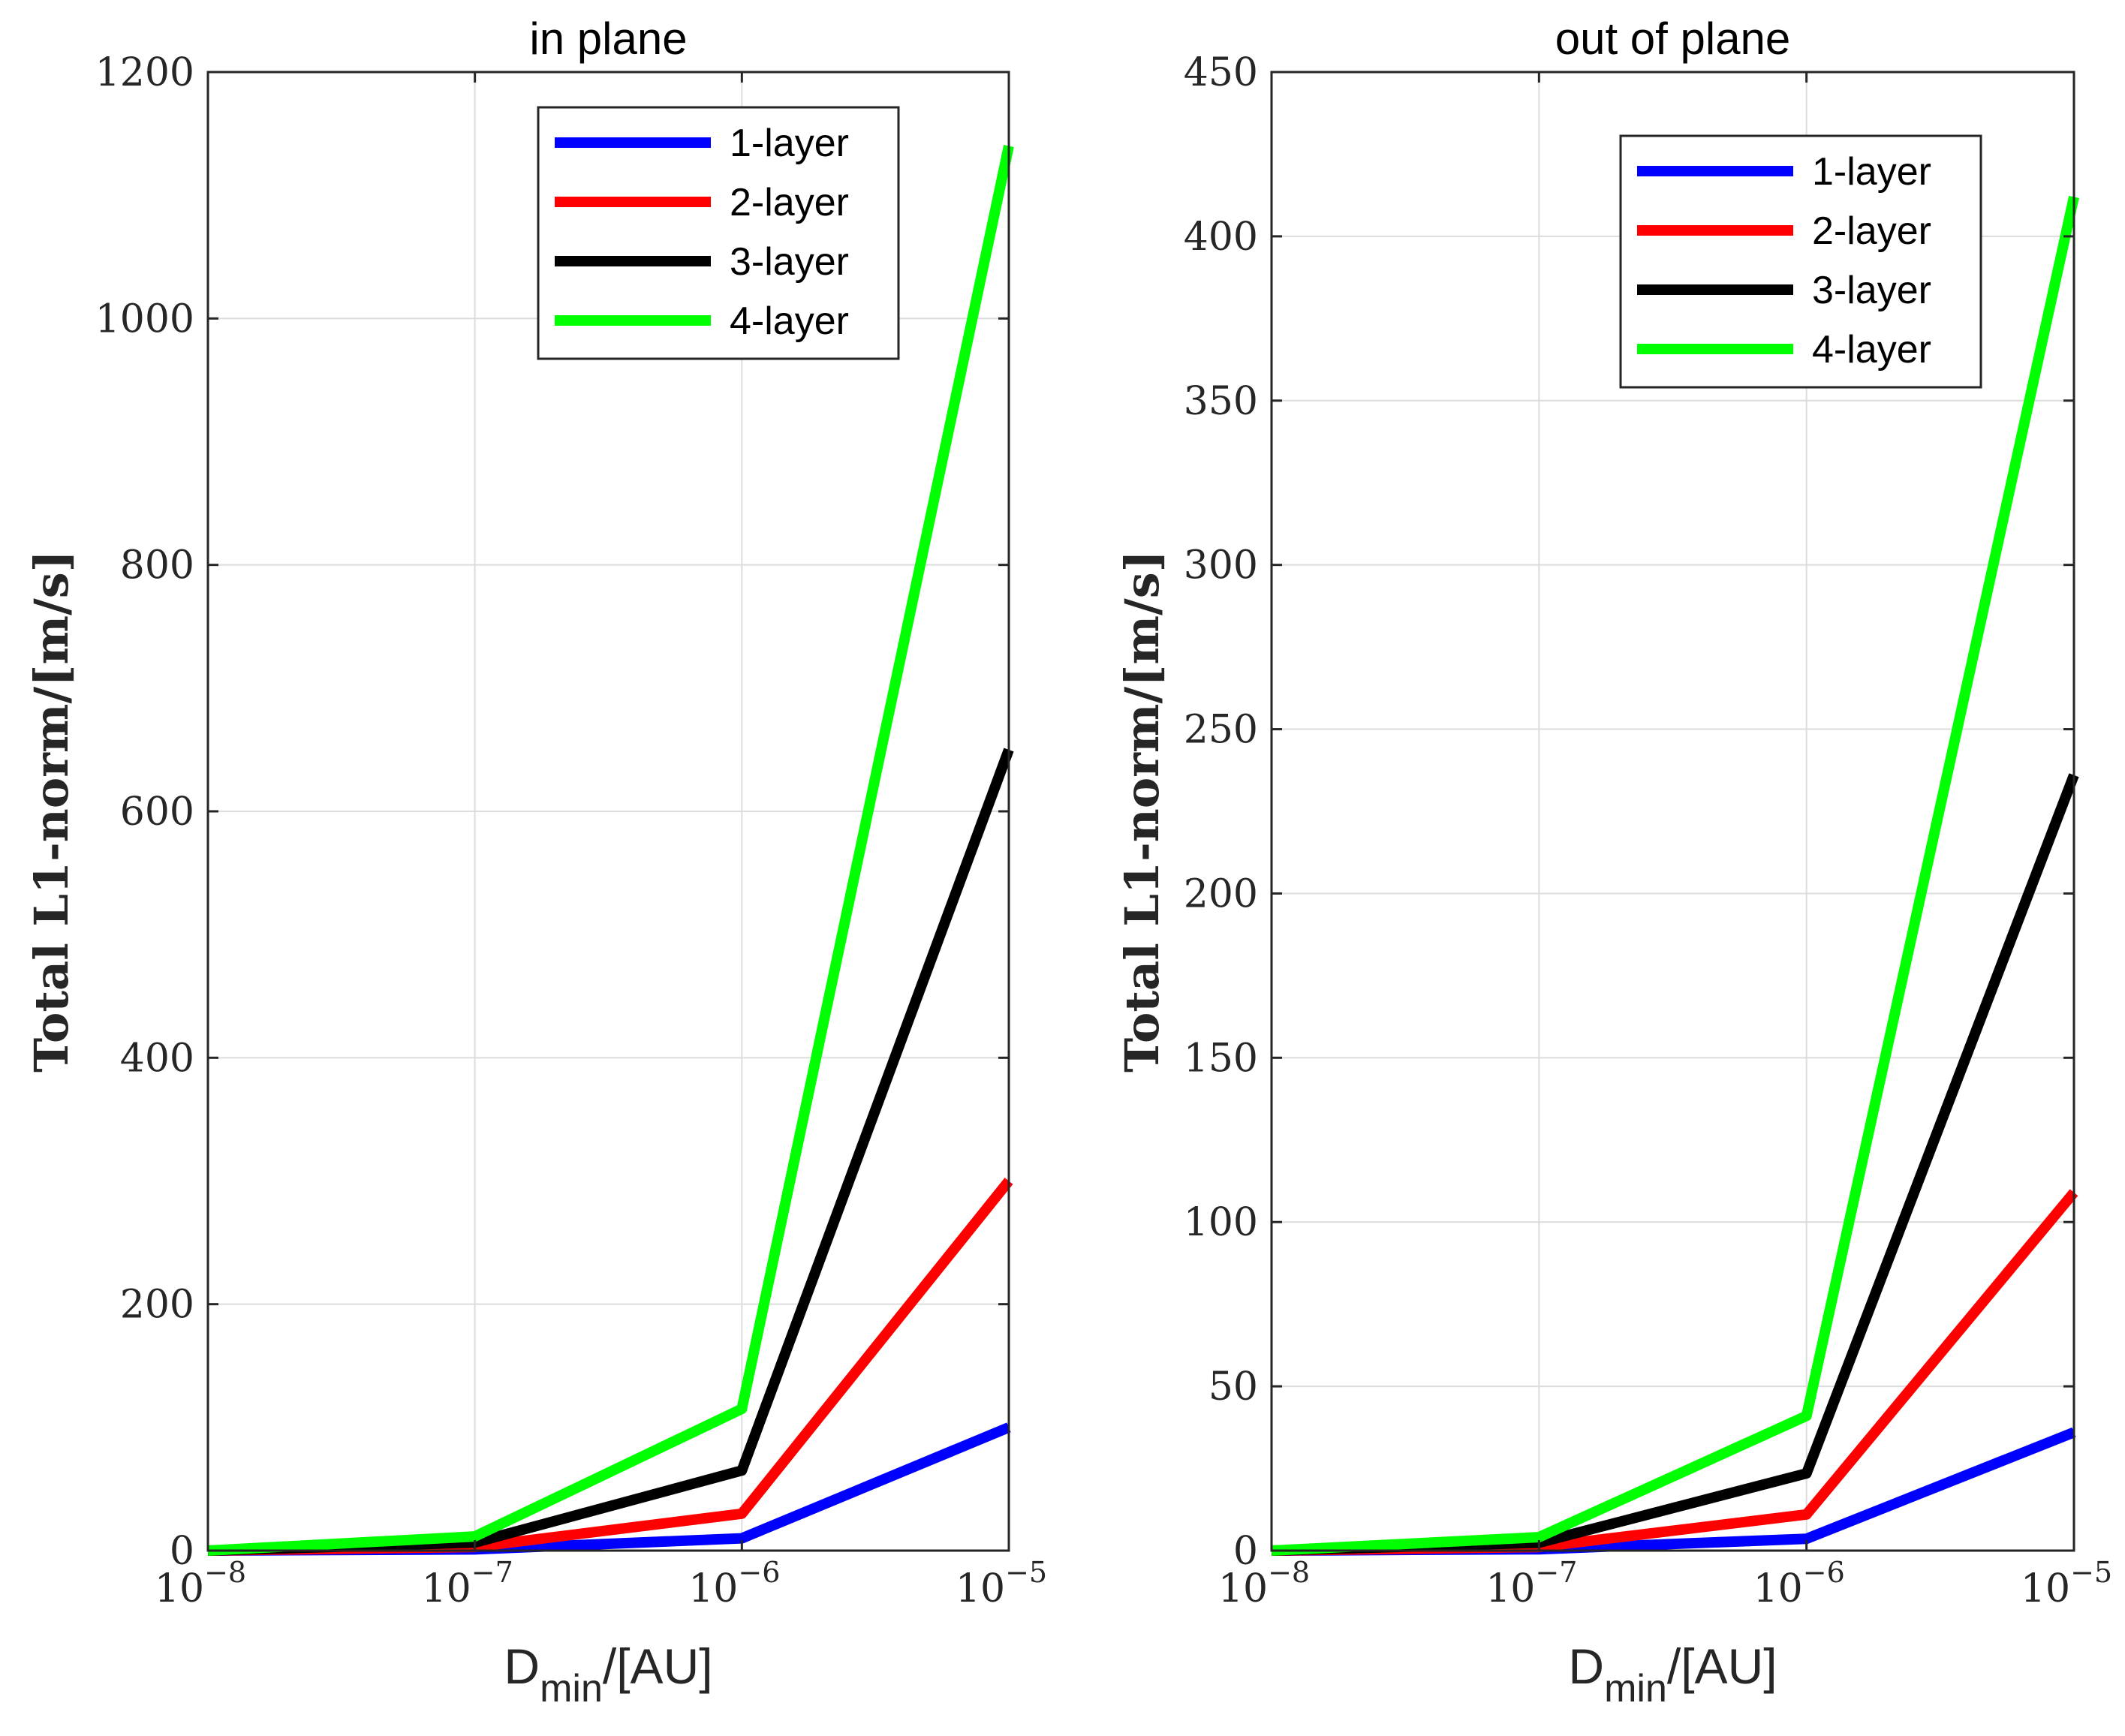  What do you see at coordinates (1221, 1222) in the screenshot?
I see `y-tick-label: 100` at bounding box center [1221, 1222].